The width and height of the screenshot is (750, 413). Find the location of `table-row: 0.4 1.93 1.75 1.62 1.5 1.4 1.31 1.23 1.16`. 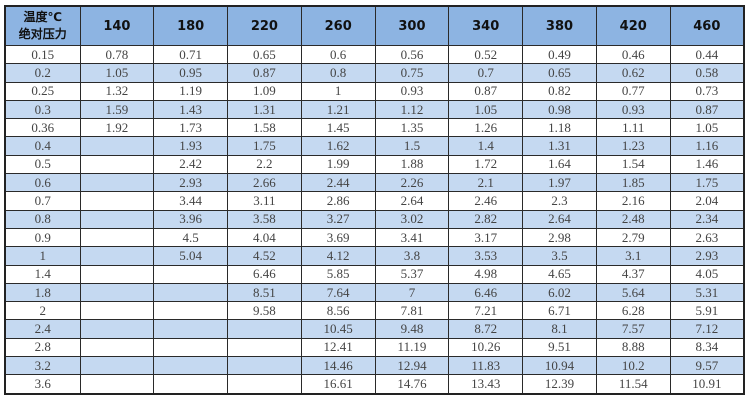

table-row: 0.4 1.93 1.75 1.62 1.5 1.4 1.31 1.23 1.16 is located at coordinates (374, 146).